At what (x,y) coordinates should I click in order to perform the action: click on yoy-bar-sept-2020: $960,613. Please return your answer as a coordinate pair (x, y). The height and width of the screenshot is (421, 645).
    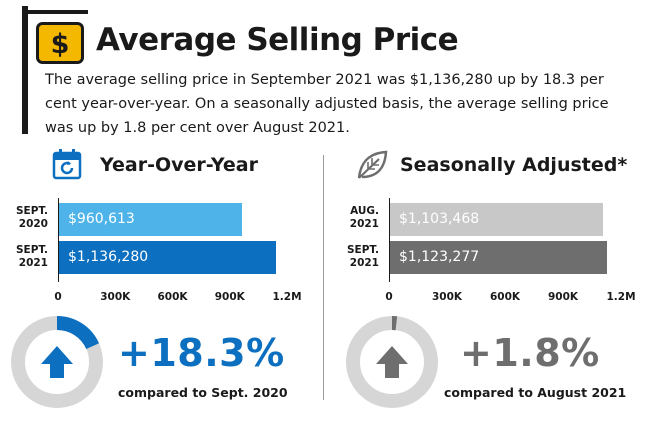
    Looking at the image, I should click on (151, 219).